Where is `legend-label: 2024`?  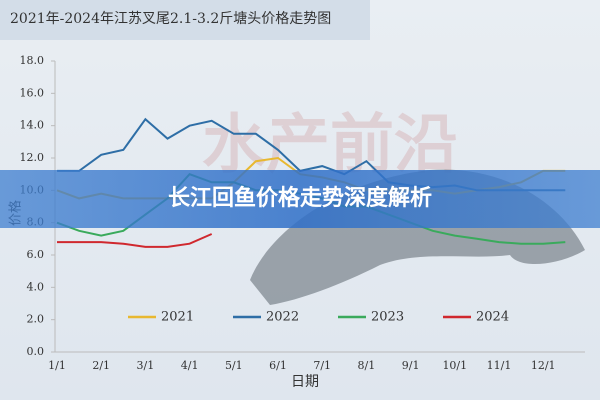 legend-label: 2024 is located at coordinates (492, 317).